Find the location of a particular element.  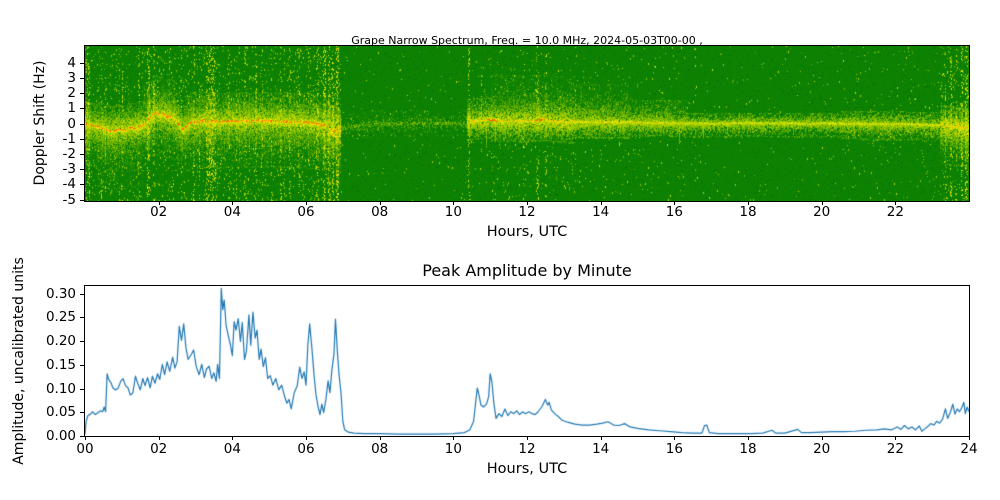

amp-x-tick-label: 16 is located at coordinates (674, 449).